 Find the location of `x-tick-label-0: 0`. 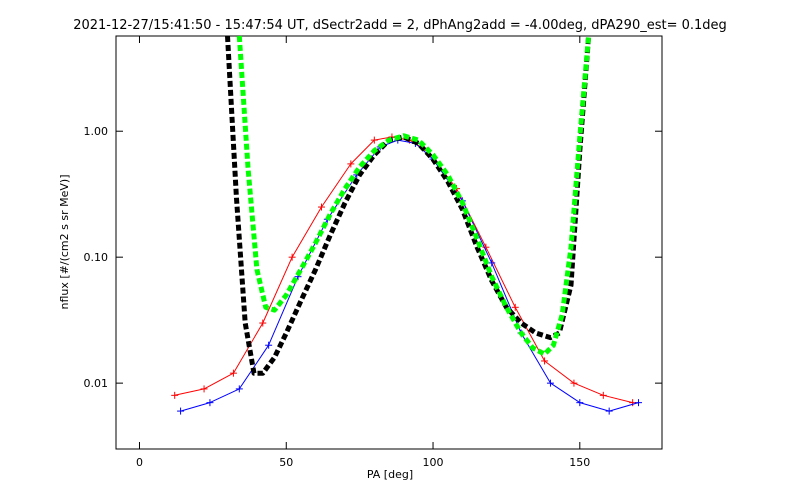

x-tick-label-0: 0 is located at coordinates (139, 462).